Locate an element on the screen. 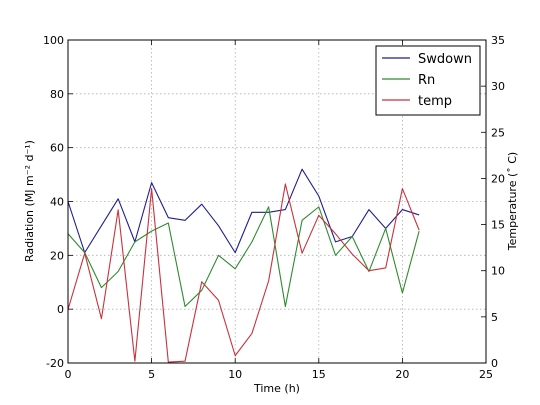  y-right-tick-label: 10 is located at coordinates (498, 271).